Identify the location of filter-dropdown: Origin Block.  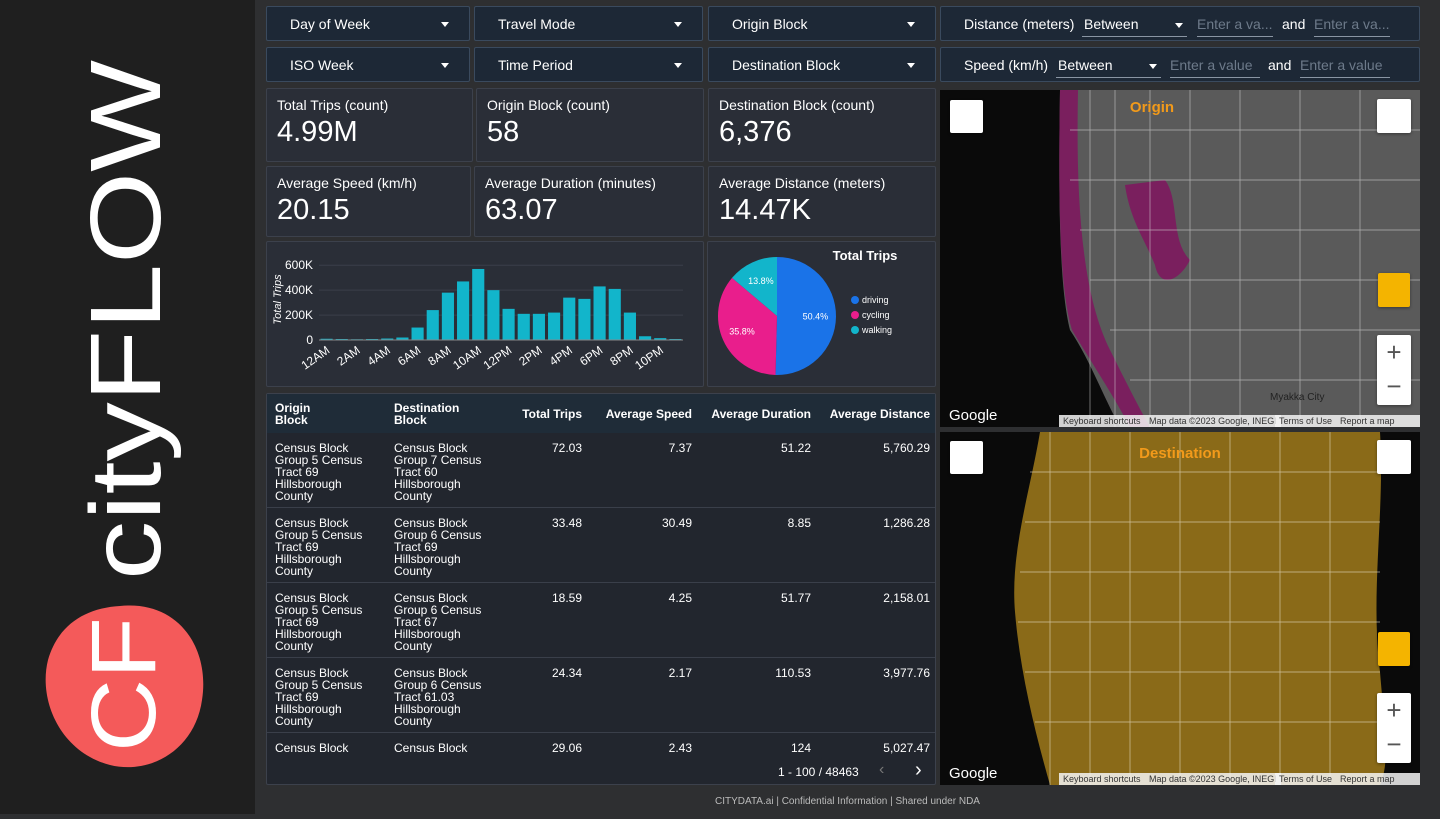
(822, 23).